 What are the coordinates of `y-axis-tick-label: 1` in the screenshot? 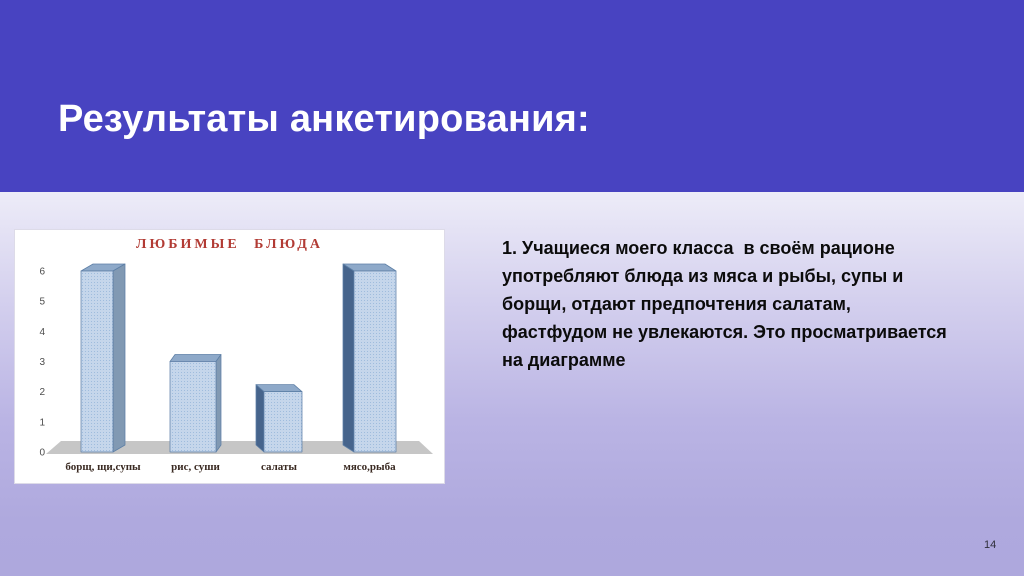 It's located at (42, 422).